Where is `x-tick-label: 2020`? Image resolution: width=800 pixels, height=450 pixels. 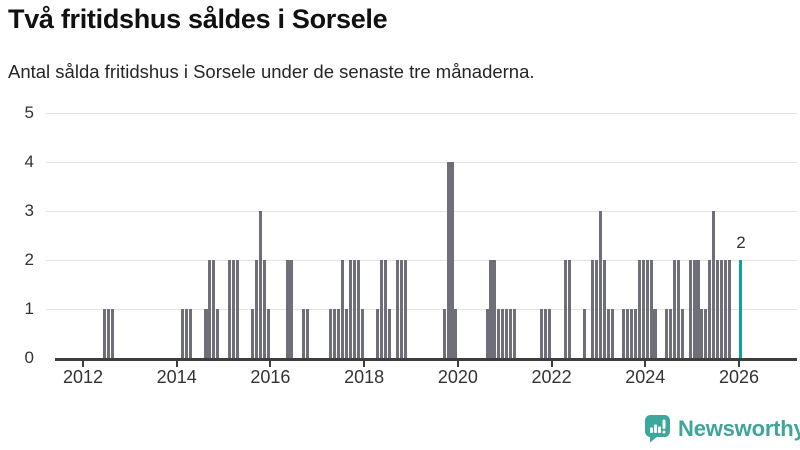 x-tick-label: 2020 is located at coordinates (457, 377).